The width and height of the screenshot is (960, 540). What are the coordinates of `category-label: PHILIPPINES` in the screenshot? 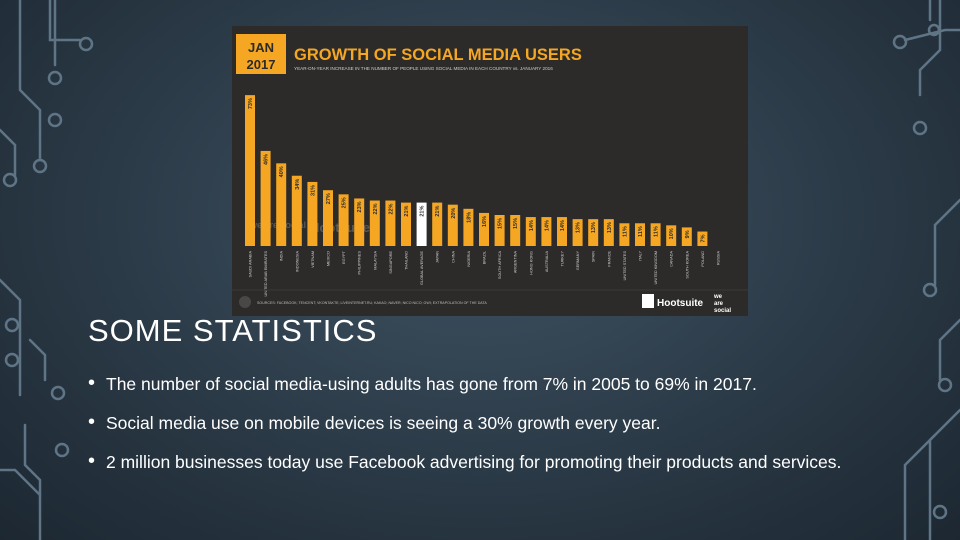 It's located at (360, 263).